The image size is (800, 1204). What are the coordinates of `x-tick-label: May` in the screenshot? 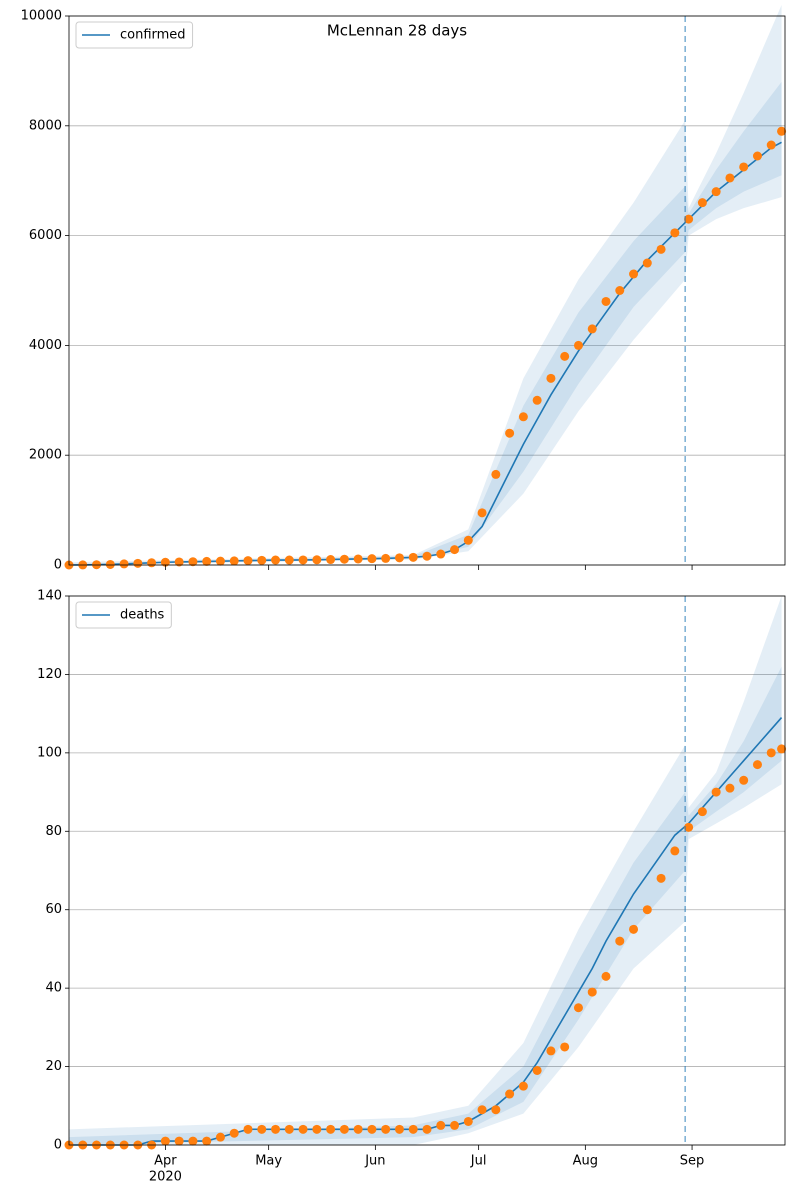 It's located at (268, 1161).